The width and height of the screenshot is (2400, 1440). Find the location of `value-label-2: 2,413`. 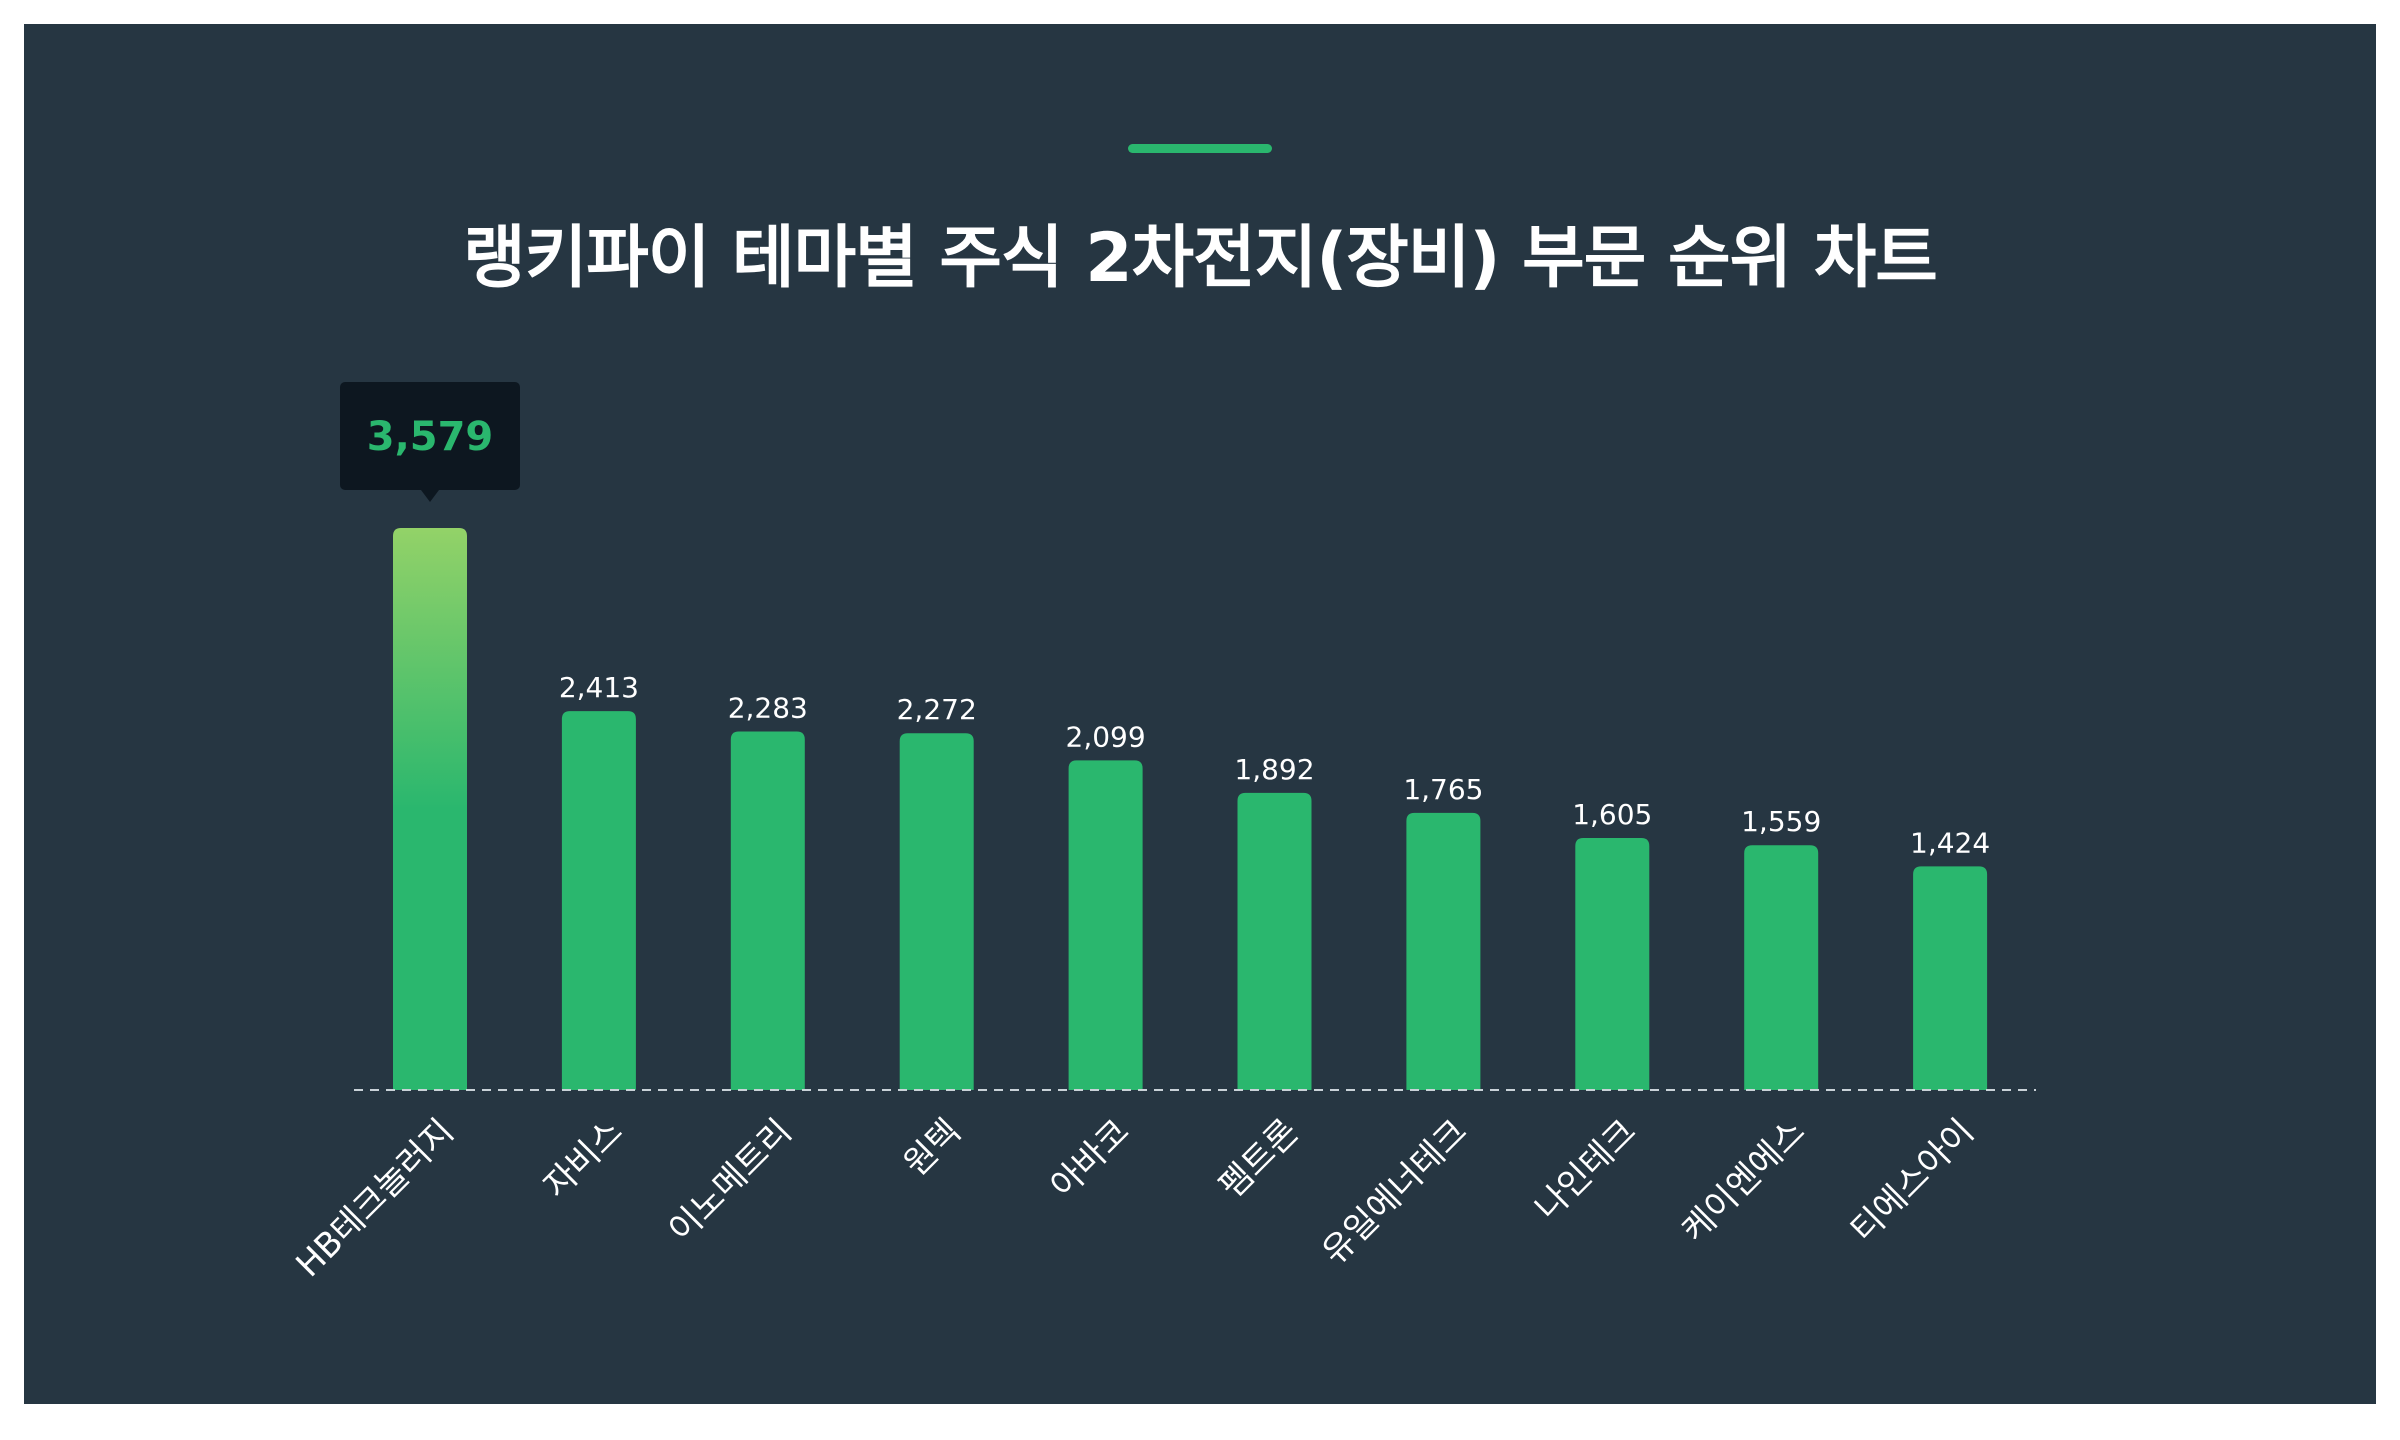

value-label-2: 2,413 is located at coordinates (599, 687).